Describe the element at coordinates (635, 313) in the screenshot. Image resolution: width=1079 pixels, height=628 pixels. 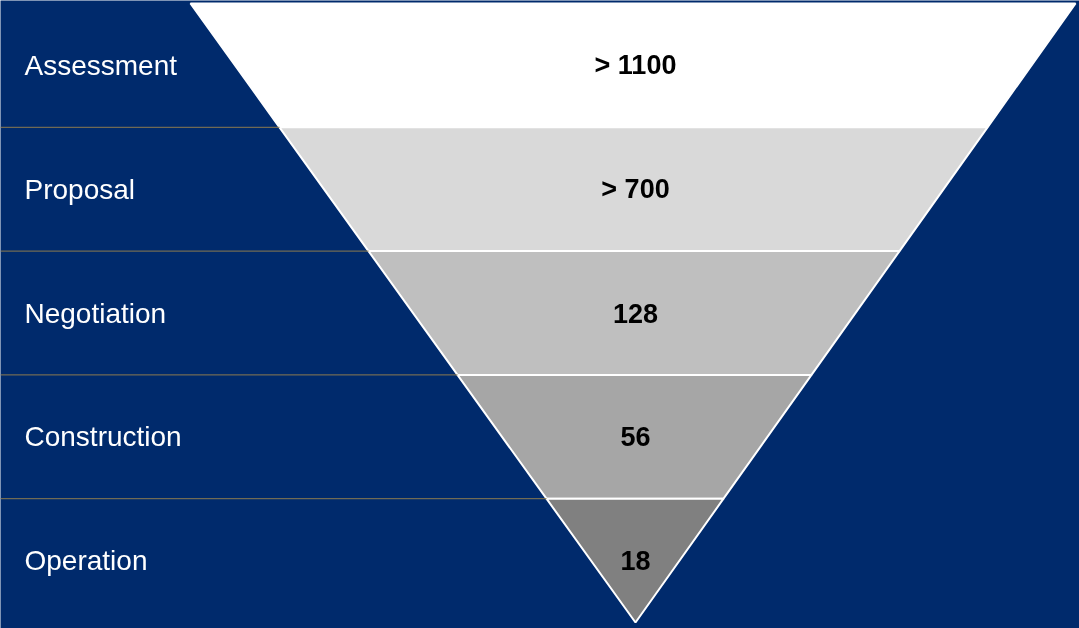
I see `data-label: 128` at that location.